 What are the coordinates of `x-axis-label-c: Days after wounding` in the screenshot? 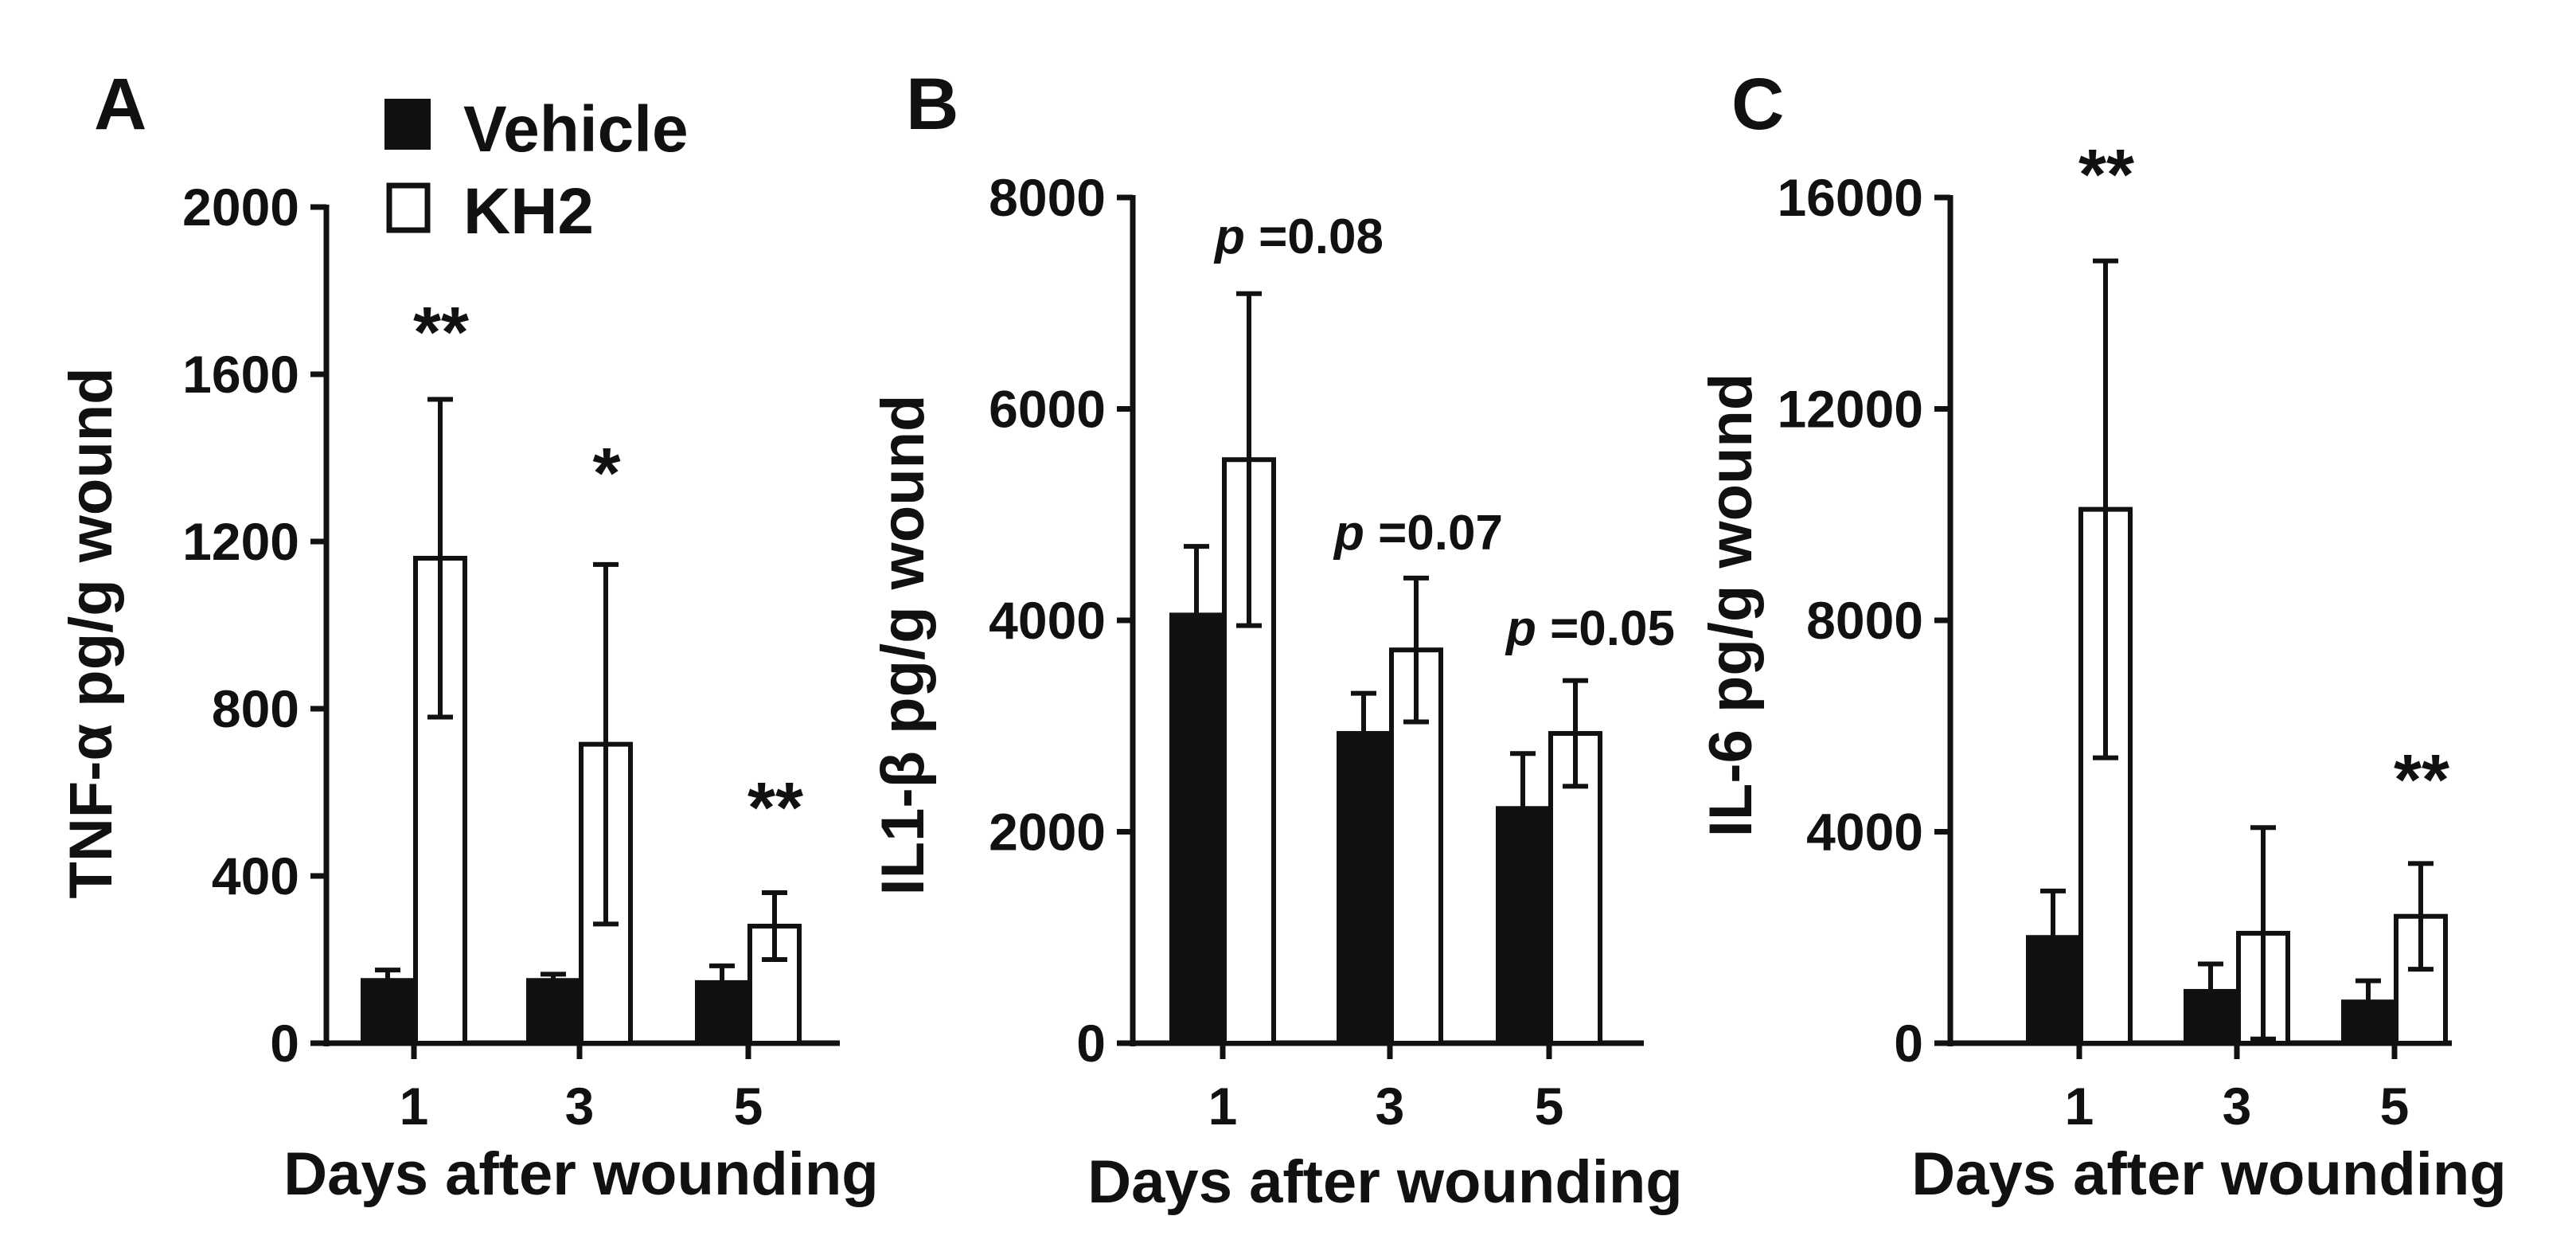 It's located at (2208, 1174).